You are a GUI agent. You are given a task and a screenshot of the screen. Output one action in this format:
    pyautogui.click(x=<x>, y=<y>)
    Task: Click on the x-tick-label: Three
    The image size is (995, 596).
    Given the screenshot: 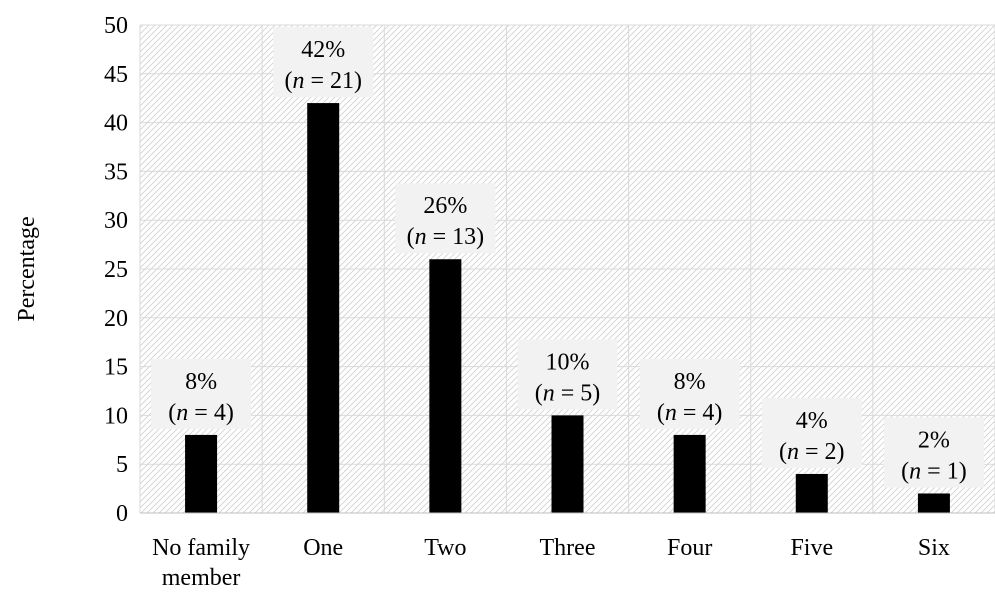 What is the action you would take?
    pyautogui.click(x=568, y=548)
    